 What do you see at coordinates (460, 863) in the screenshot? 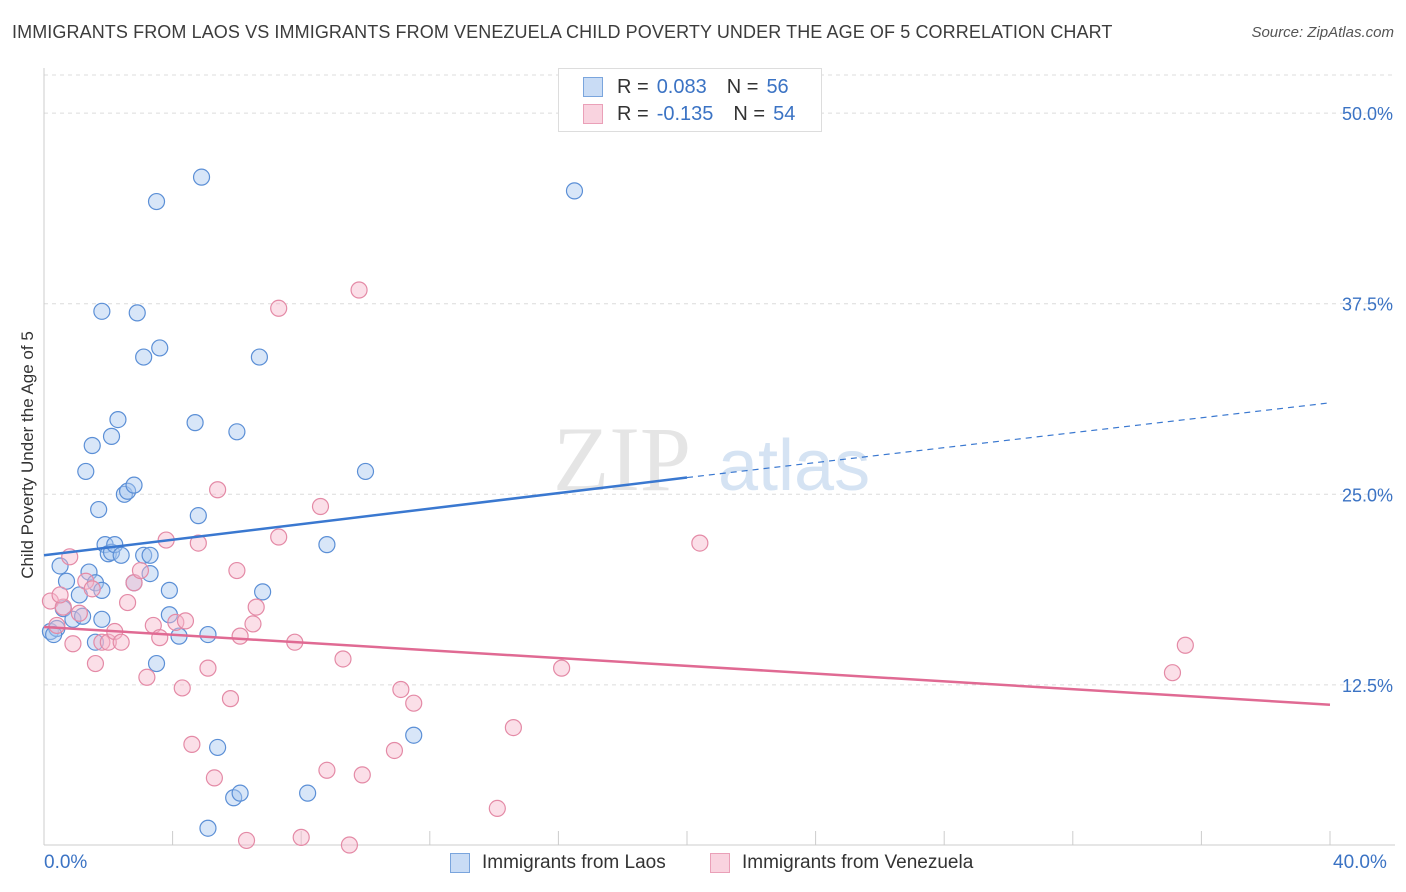
I see `laos-legend-swatch` at bounding box center [460, 863].